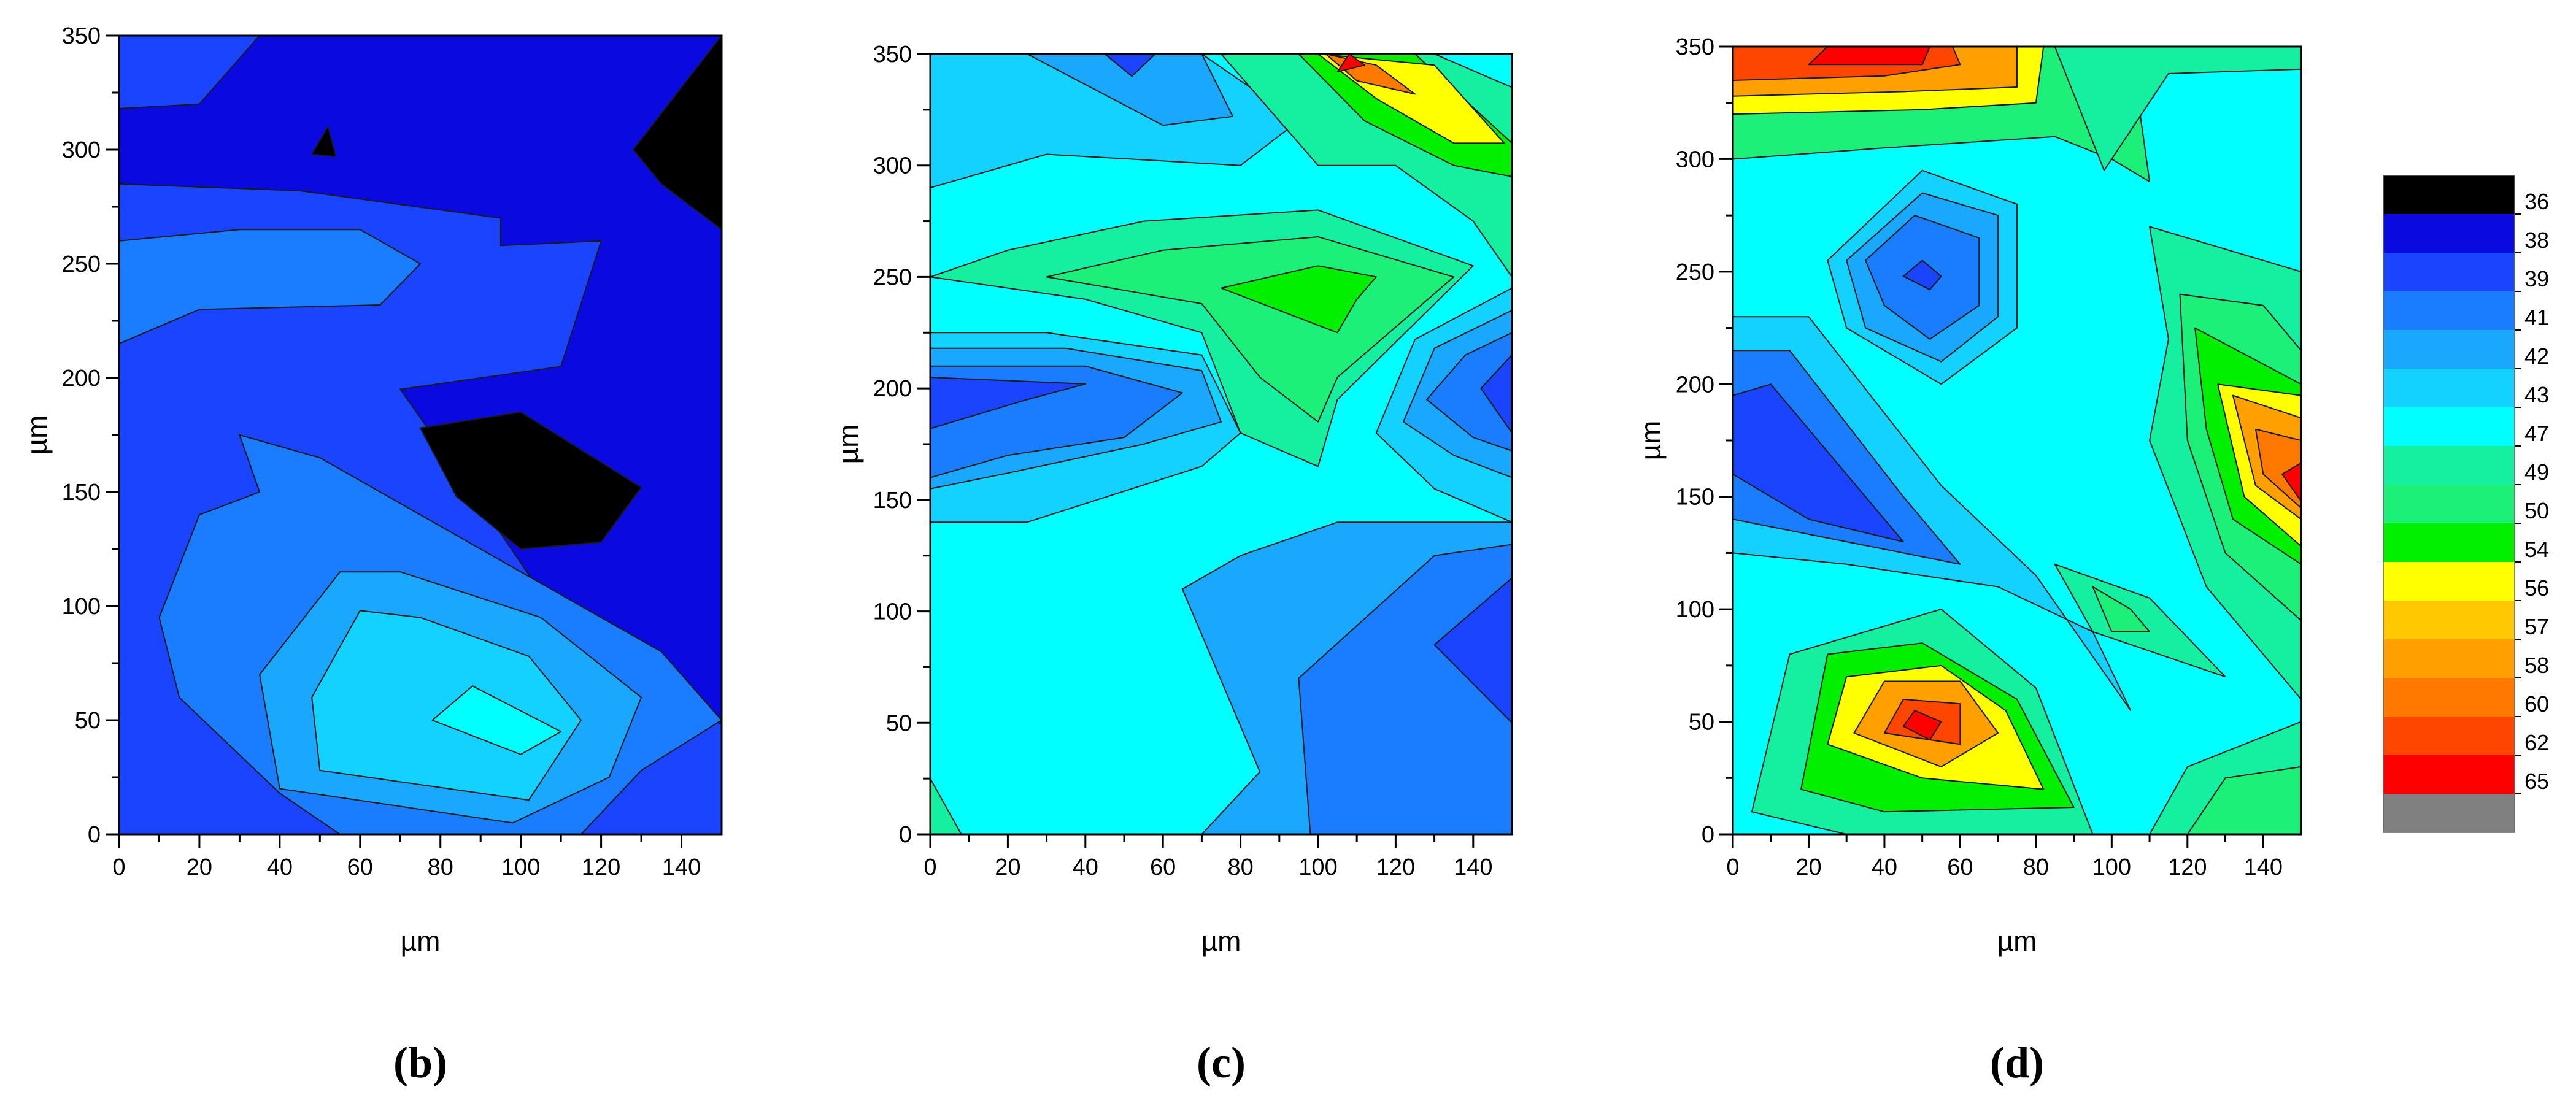  I want to click on colorbar-label: 54, so click(2536, 549).